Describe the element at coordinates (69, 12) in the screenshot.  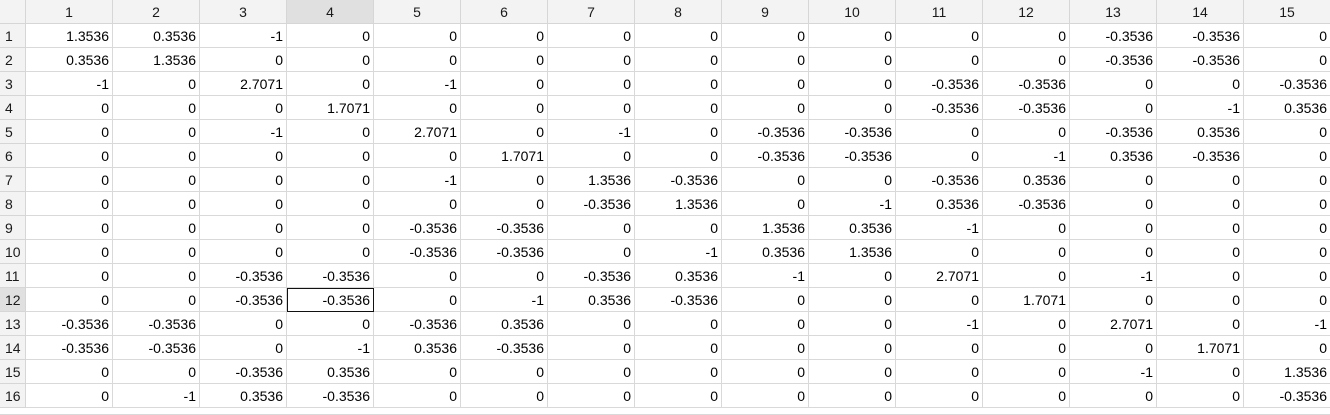
I see `column-header: 1` at that location.